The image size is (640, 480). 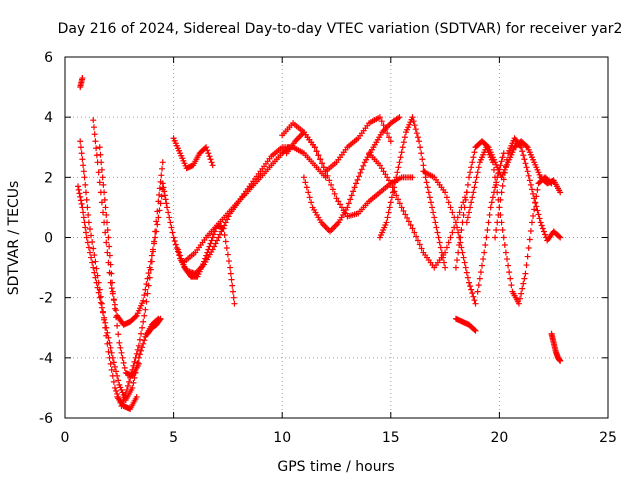 I want to click on data-point-s6, so click(x=212, y=165).